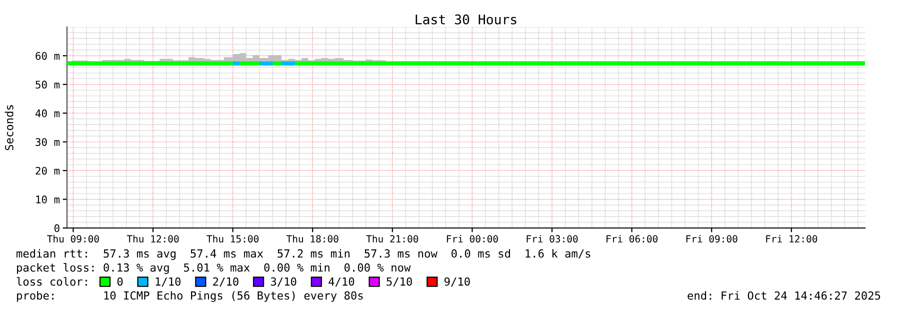 The height and width of the screenshot is (310, 897). I want to click on x-tick-label: Fri 00:00, so click(472, 238).